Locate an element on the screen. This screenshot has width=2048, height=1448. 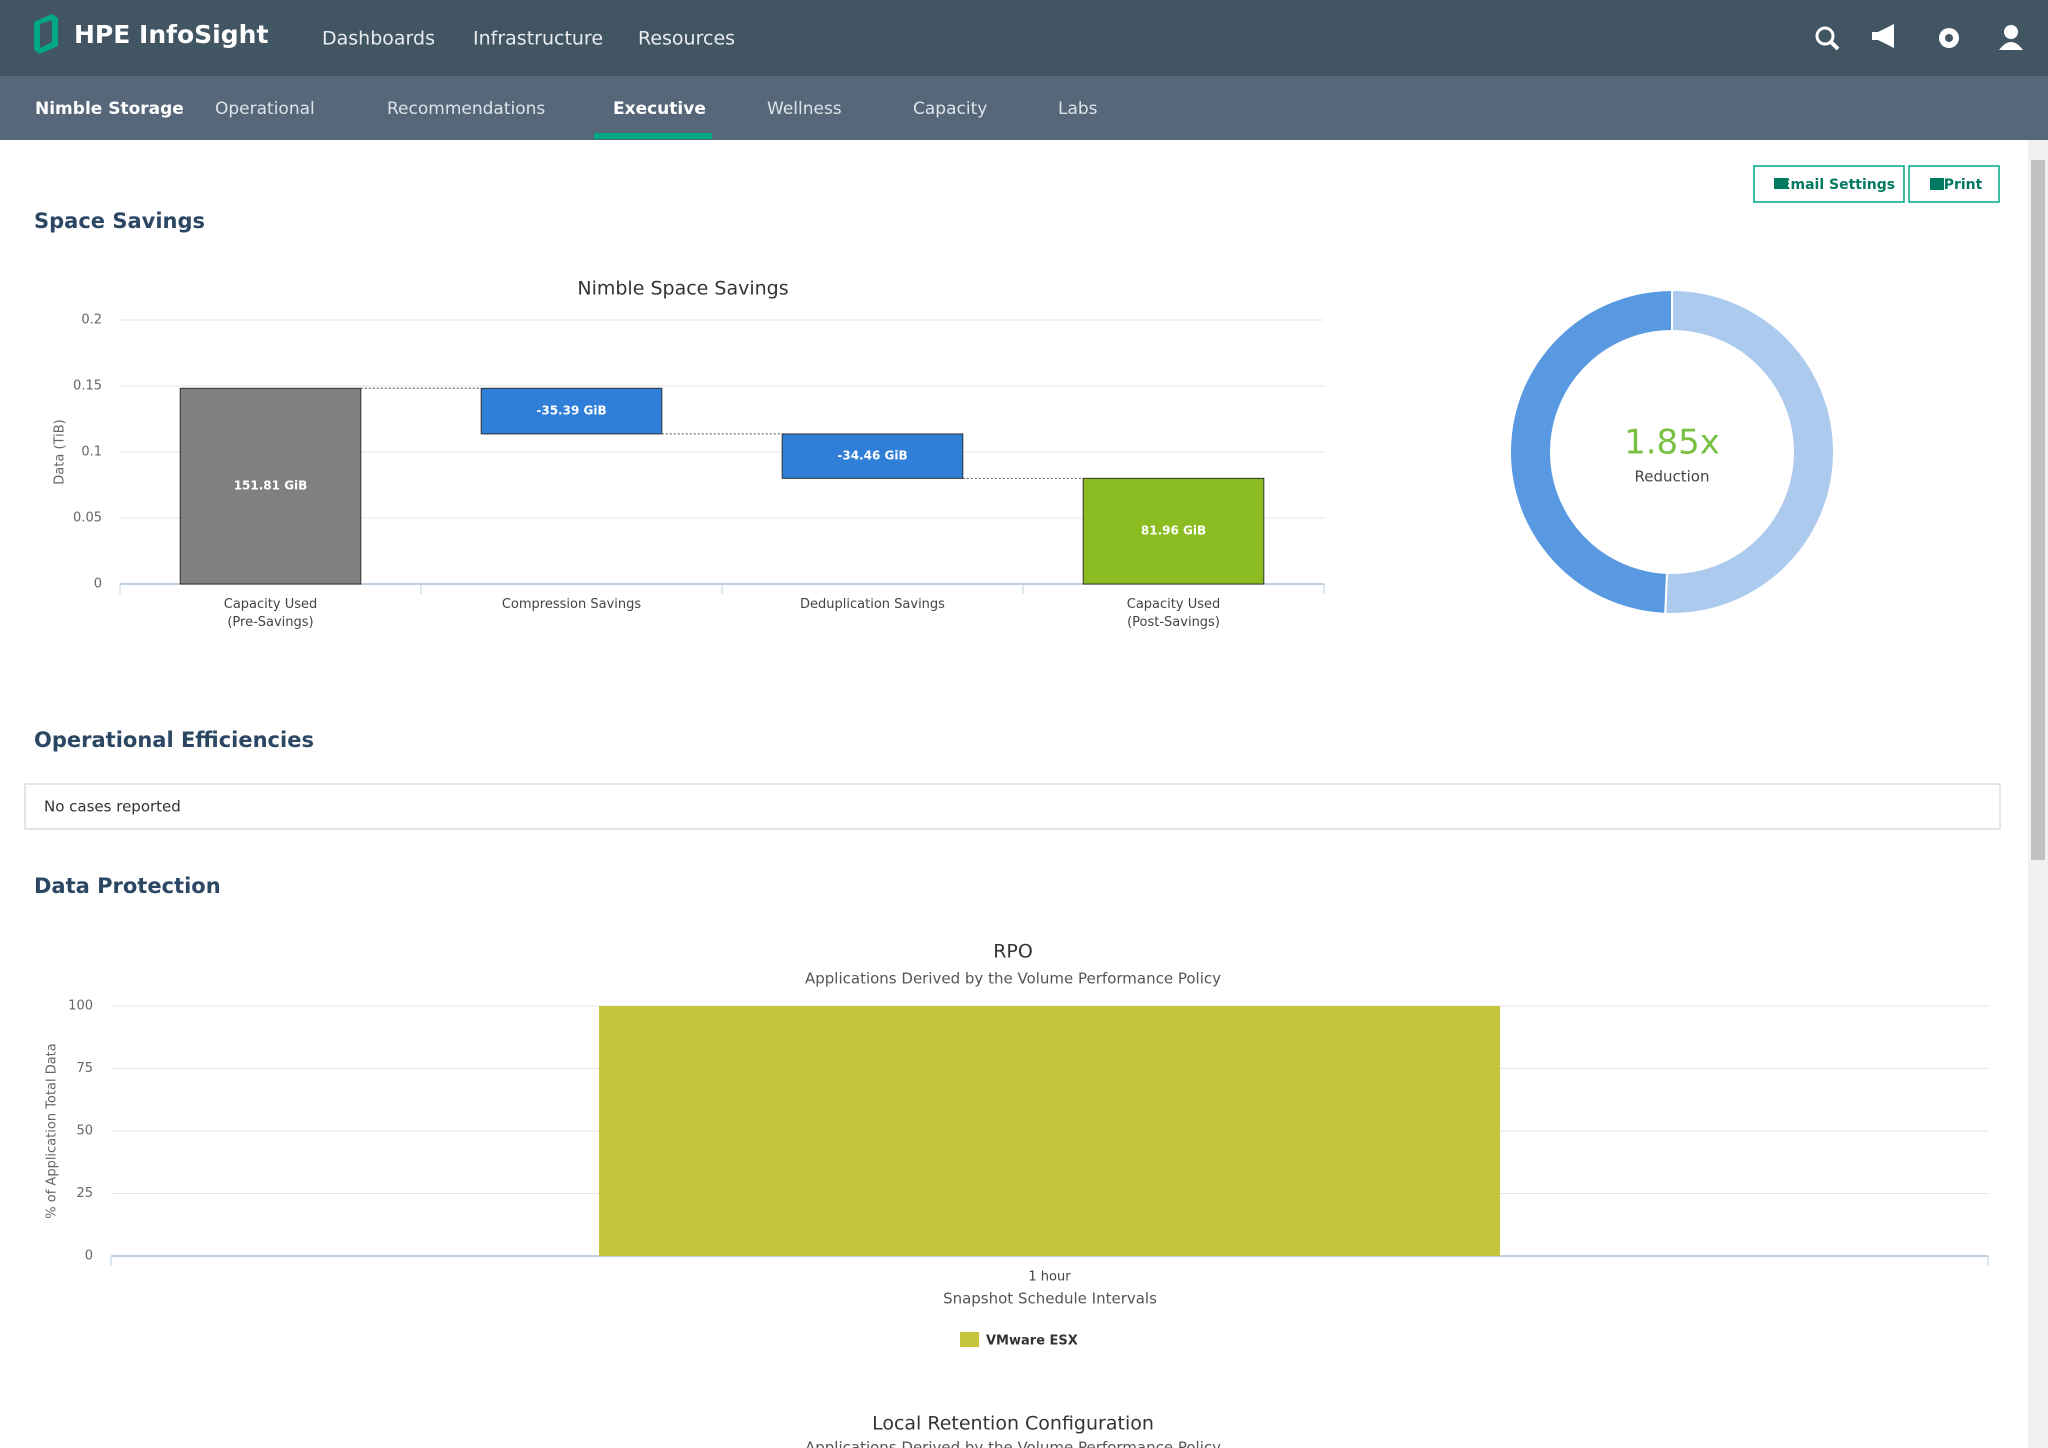
x-tick-label: Capacity Used (Pre-Savings) is located at coordinates (270, 613).